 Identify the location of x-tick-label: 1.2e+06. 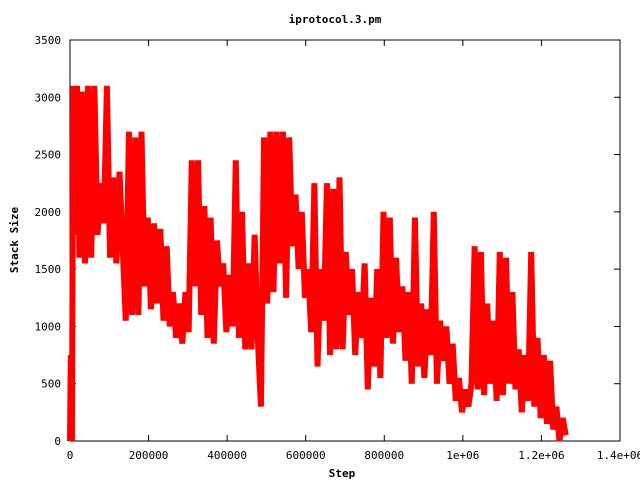
(541, 455).